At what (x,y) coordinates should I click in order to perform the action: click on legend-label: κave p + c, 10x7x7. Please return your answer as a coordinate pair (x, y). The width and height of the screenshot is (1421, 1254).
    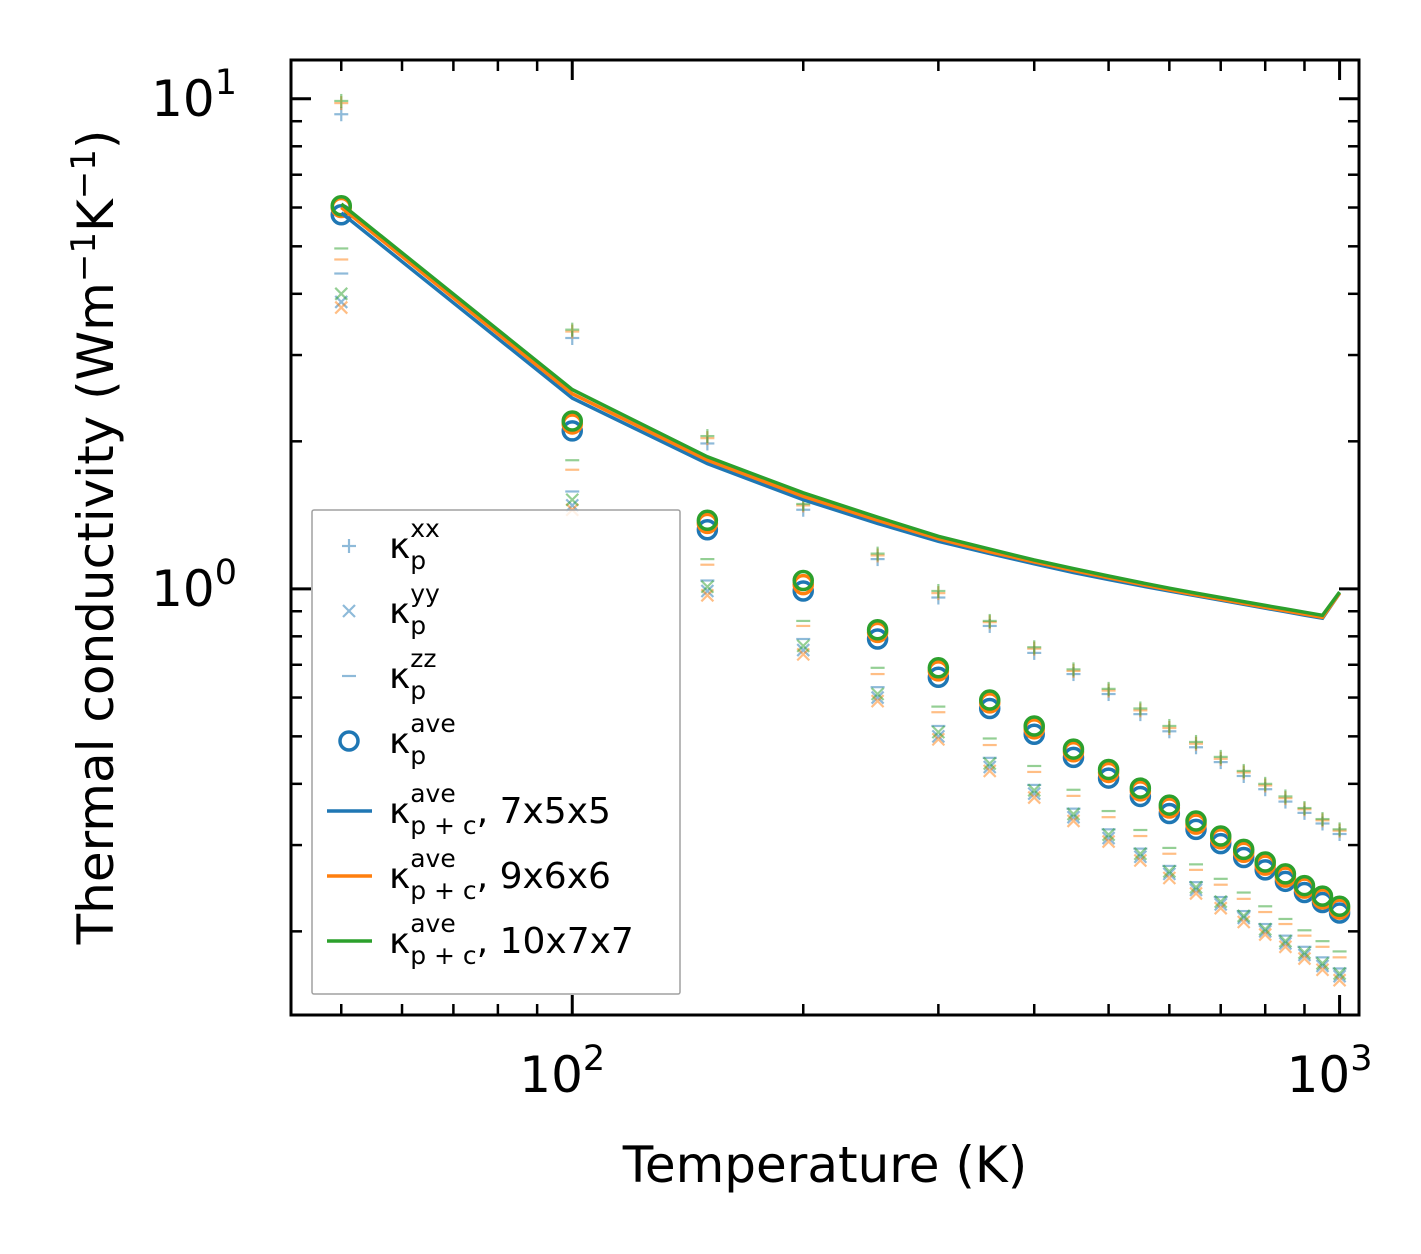
    Looking at the image, I should click on (511, 939).